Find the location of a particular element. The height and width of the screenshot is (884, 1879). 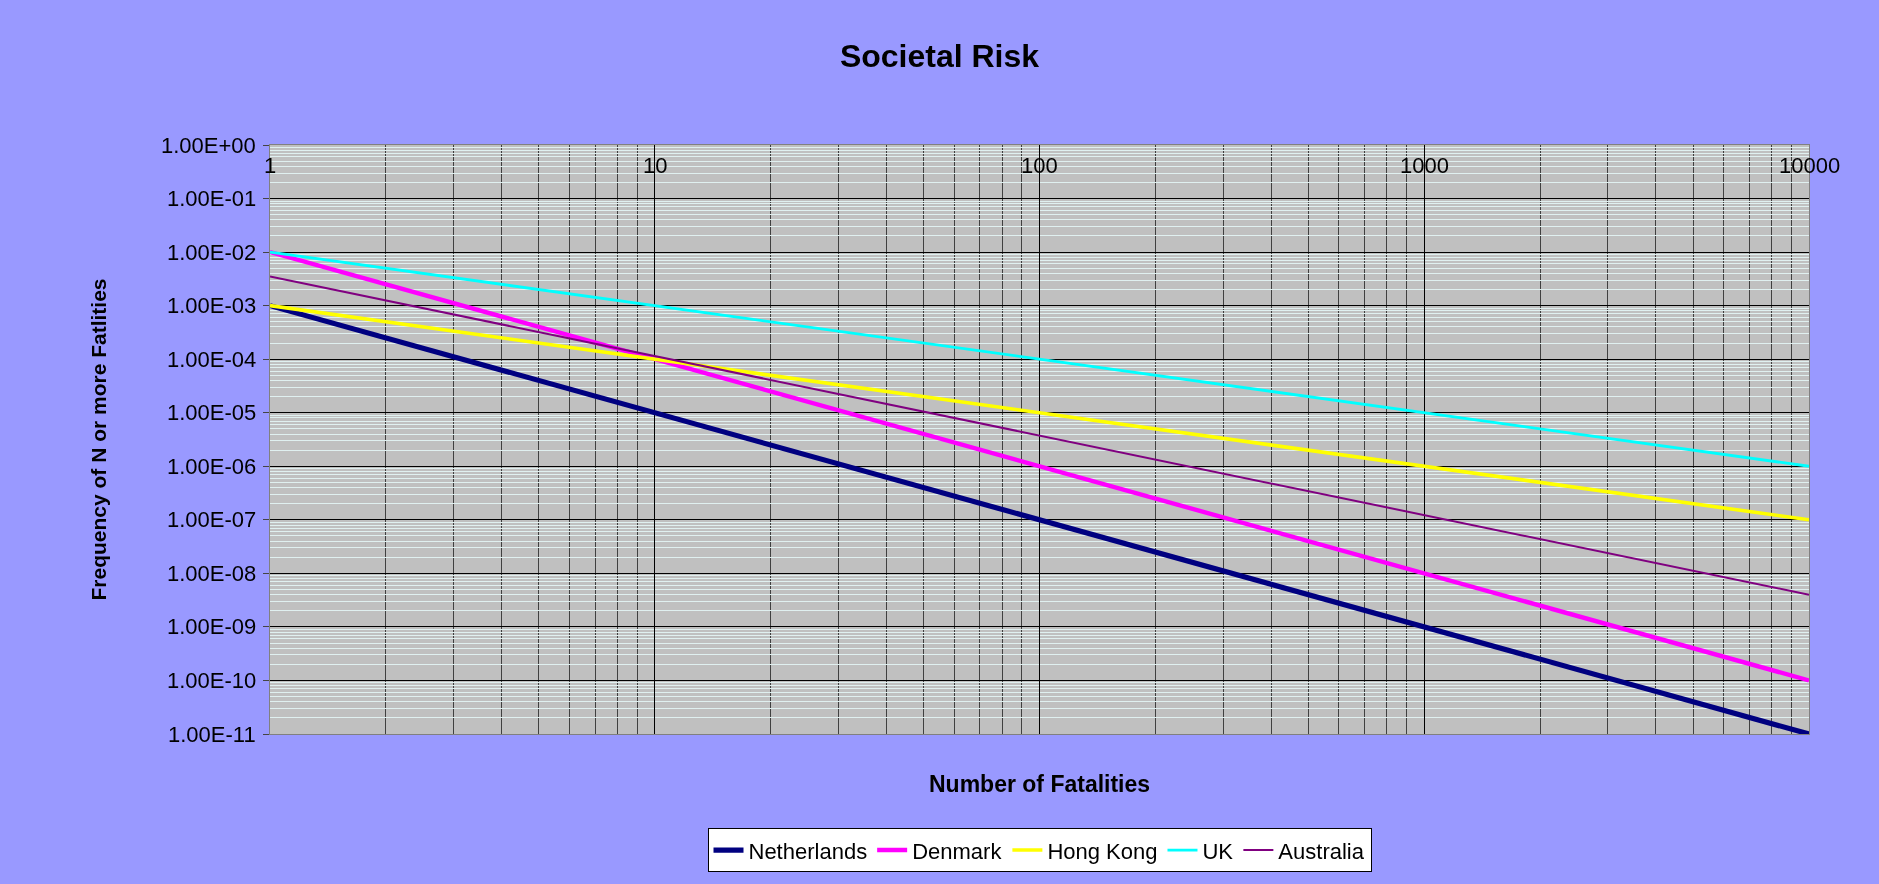

y-tick-label: 1.00E-08 is located at coordinates (212, 573).